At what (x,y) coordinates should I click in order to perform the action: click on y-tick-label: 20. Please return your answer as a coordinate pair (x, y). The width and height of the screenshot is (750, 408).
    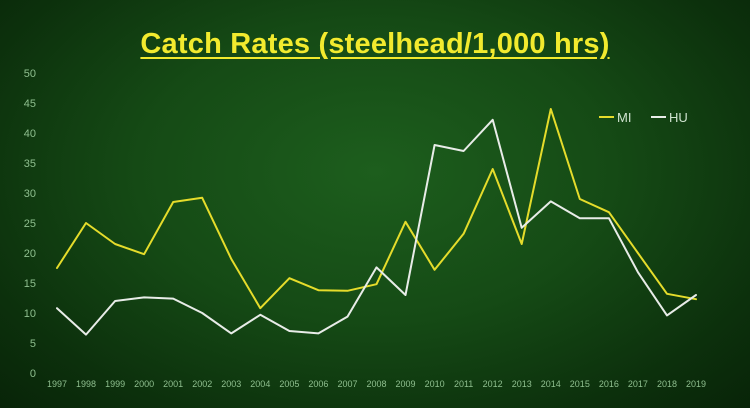
    Looking at the image, I should click on (30, 254).